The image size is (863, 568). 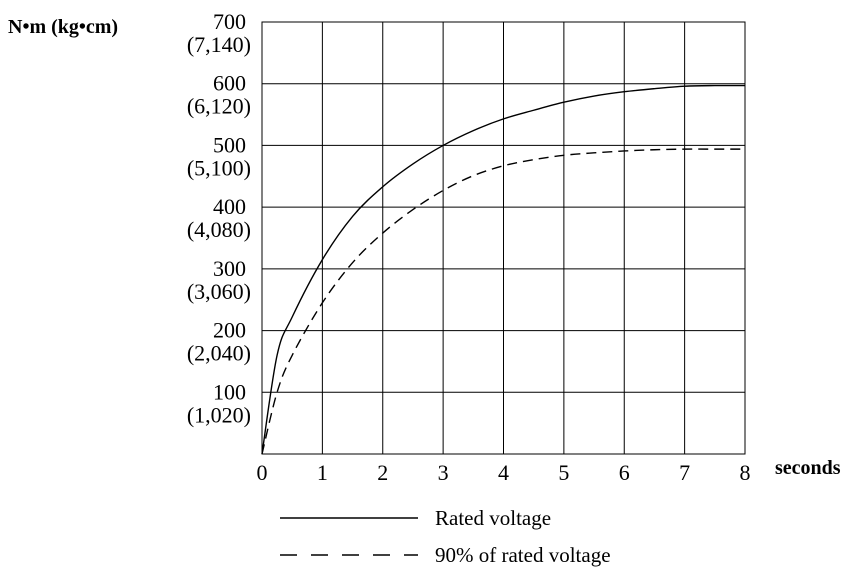 What do you see at coordinates (808, 468) in the screenshot?
I see `x-axis-label: seconds` at bounding box center [808, 468].